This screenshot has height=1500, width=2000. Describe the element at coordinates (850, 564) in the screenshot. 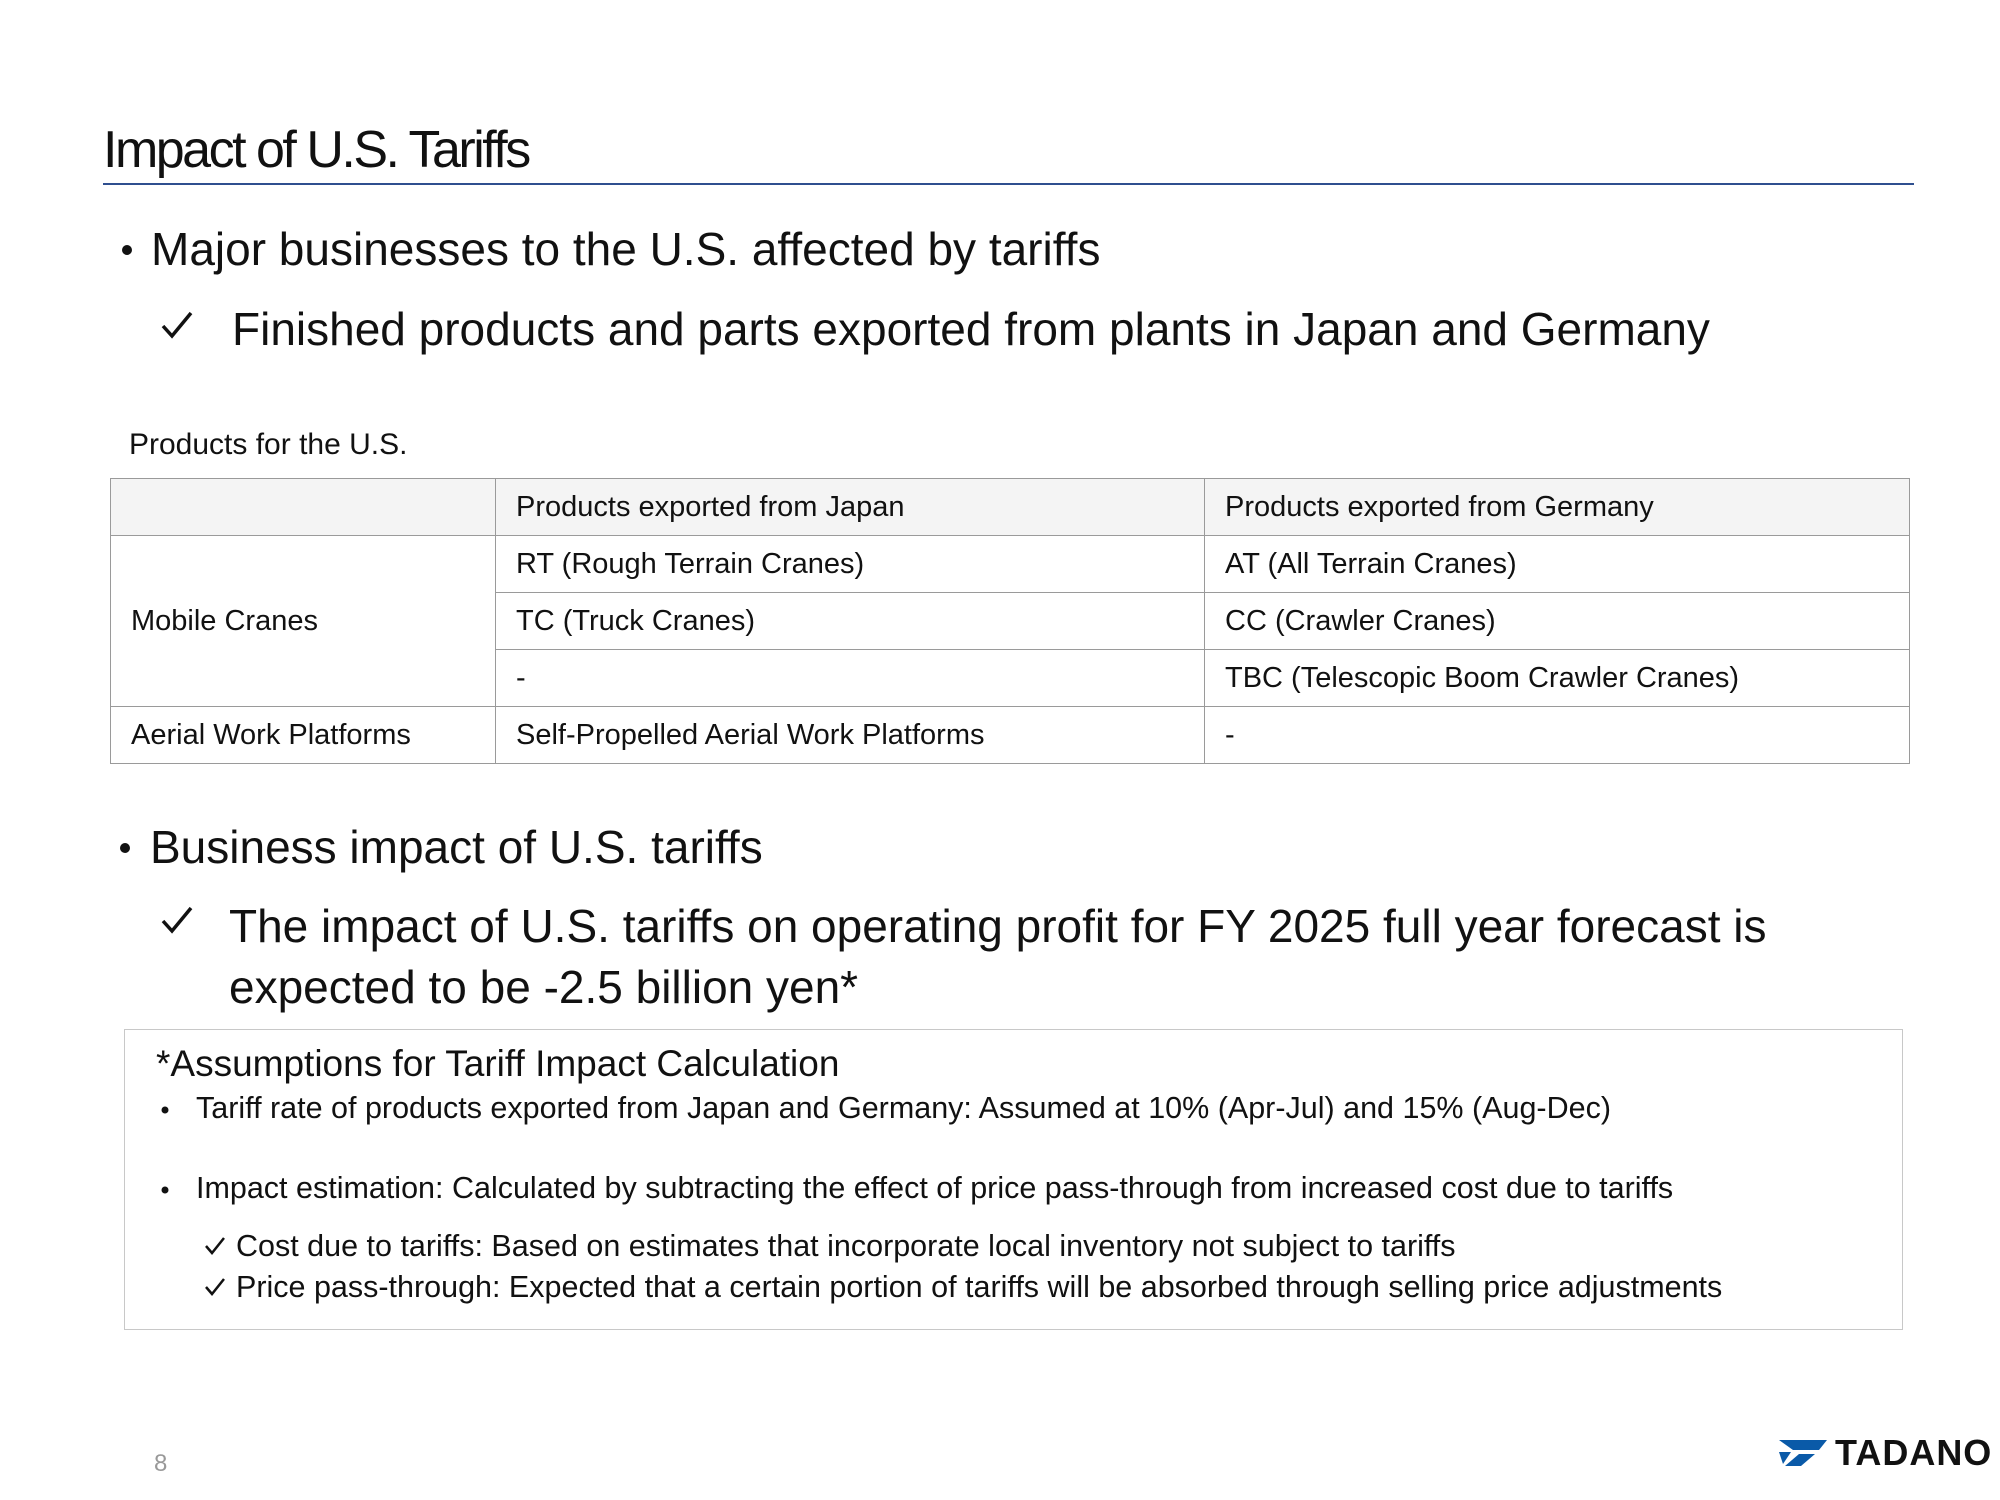

I see `cell: RT (Rough Terrain Cranes)` at that location.